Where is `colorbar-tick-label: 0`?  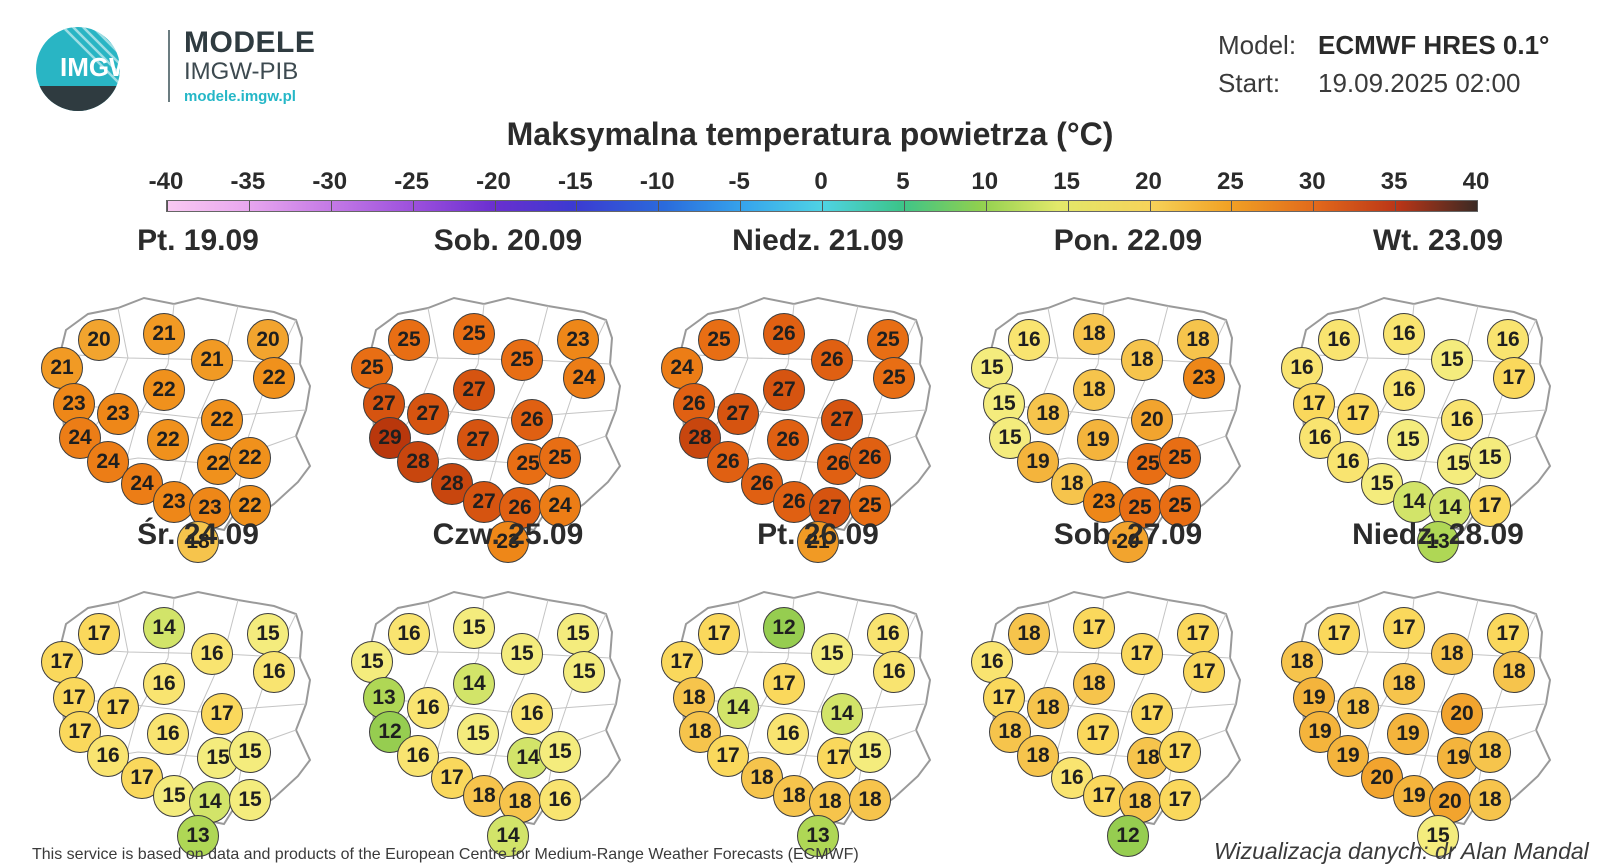
colorbar-tick-label: 0 is located at coordinates (821, 181).